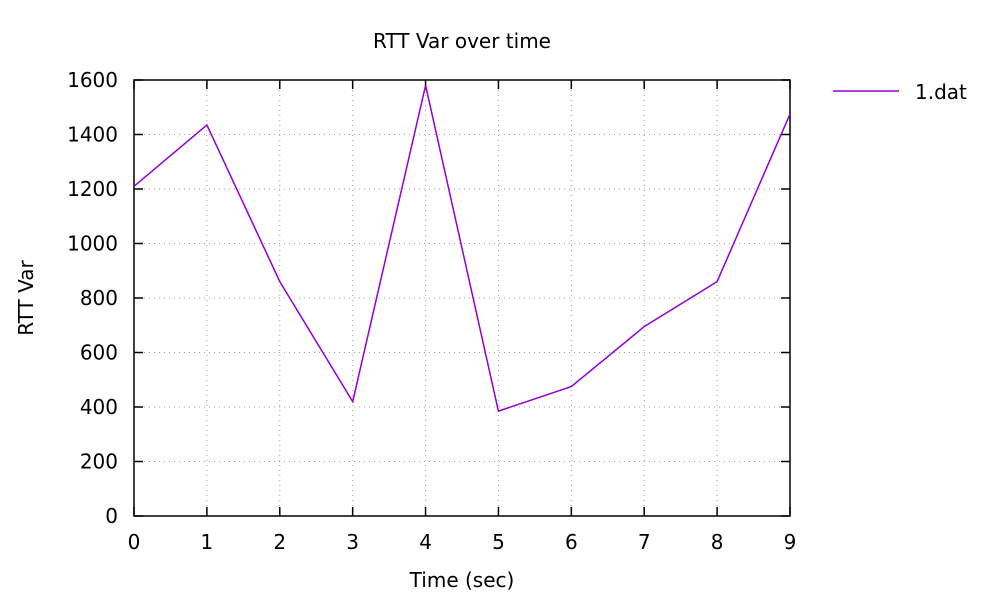 This screenshot has height=600, width=1000. What do you see at coordinates (111, 516) in the screenshot?
I see `y-tick-label-0: 0` at bounding box center [111, 516].